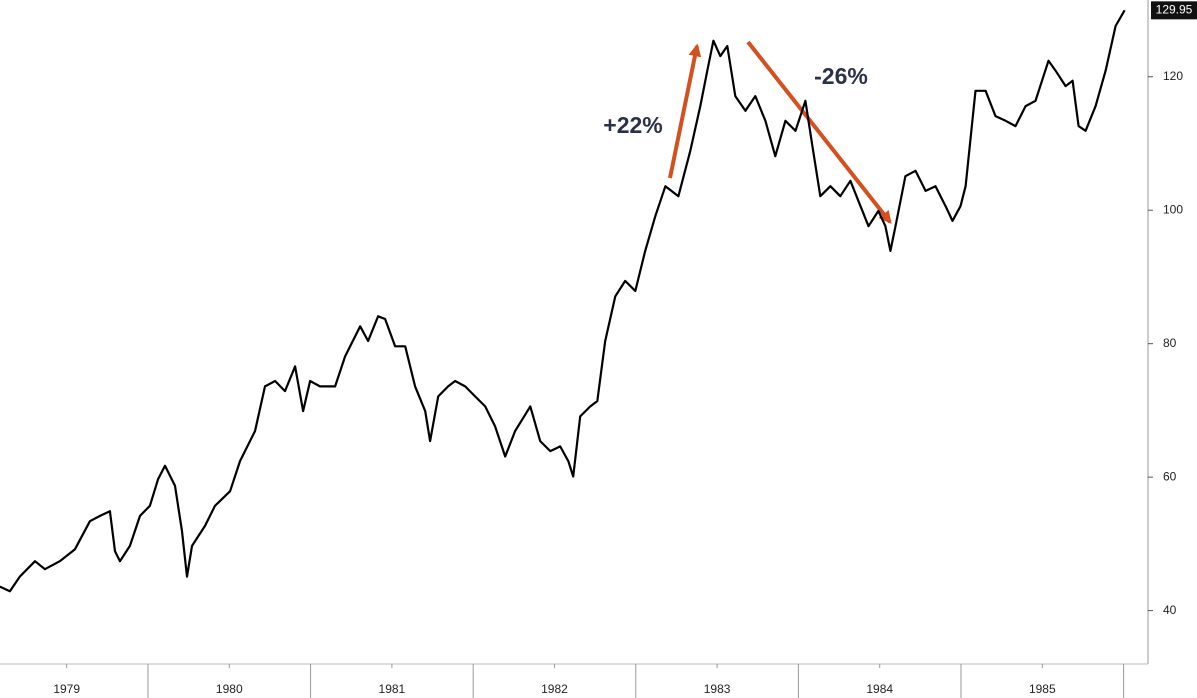 The width and height of the screenshot is (1197, 698). What do you see at coordinates (66, 689) in the screenshot?
I see `x-tick-label: 1979` at bounding box center [66, 689].